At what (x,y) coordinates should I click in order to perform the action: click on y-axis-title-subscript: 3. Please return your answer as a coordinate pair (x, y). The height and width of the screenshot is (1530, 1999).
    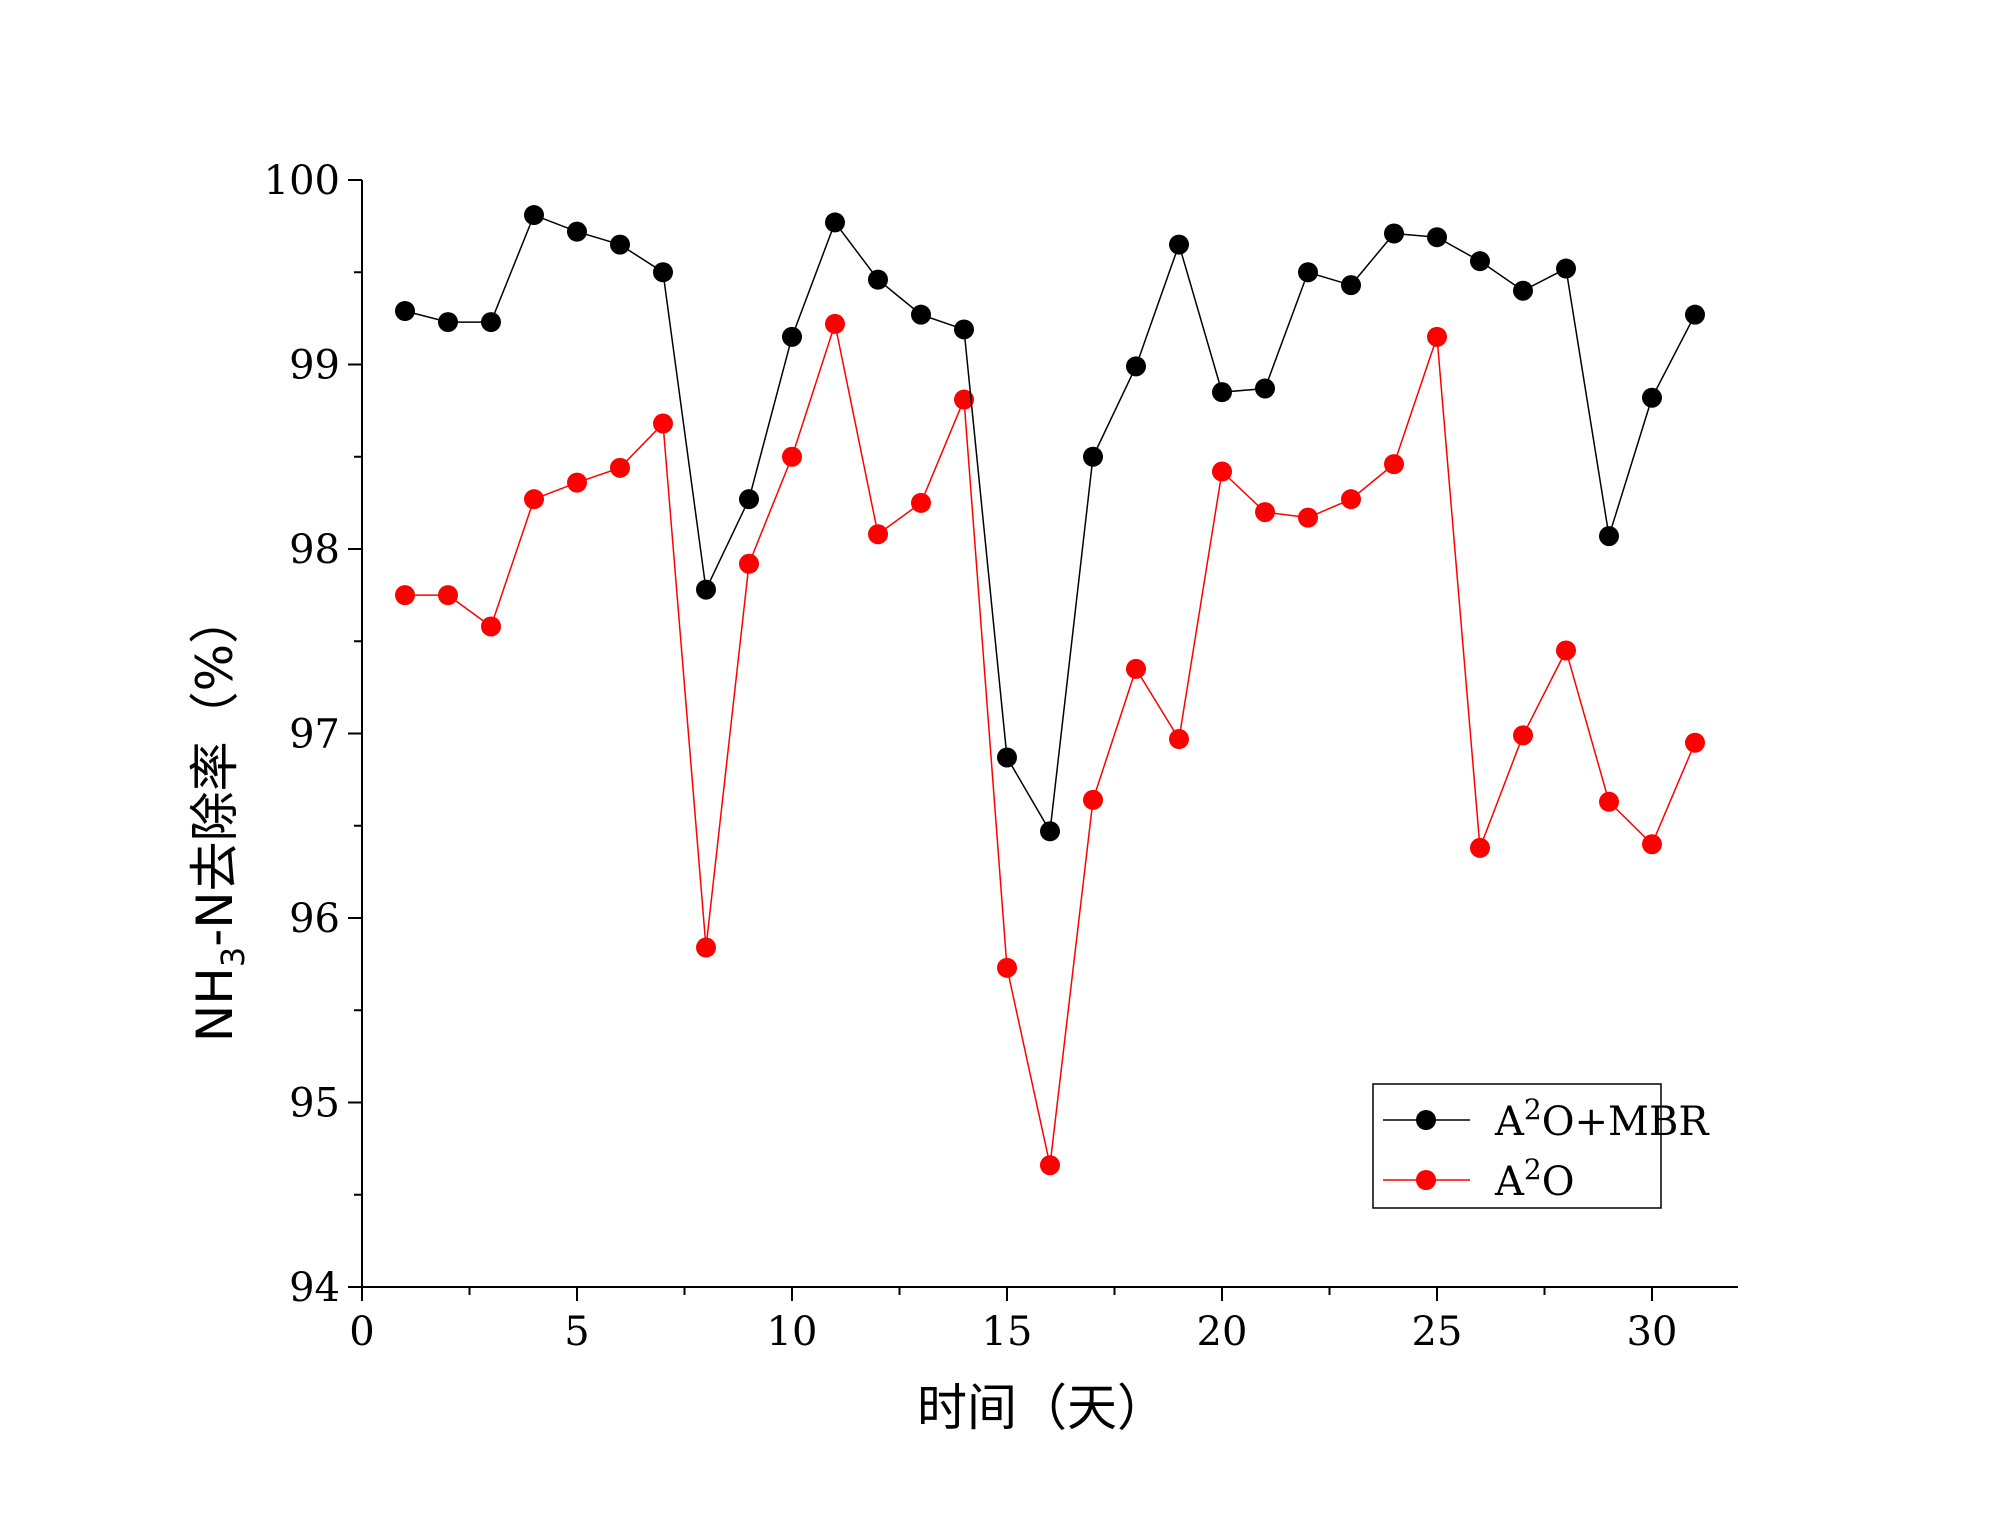
    Looking at the image, I should click on (233, 957).